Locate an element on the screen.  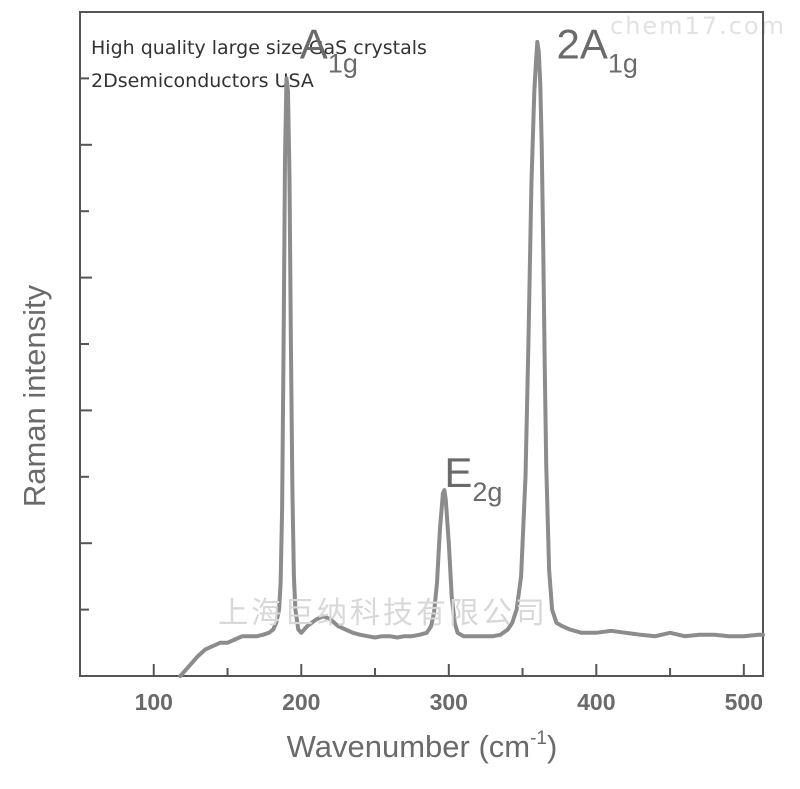
x-tick-label: 200 is located at coordinates (301, 702).